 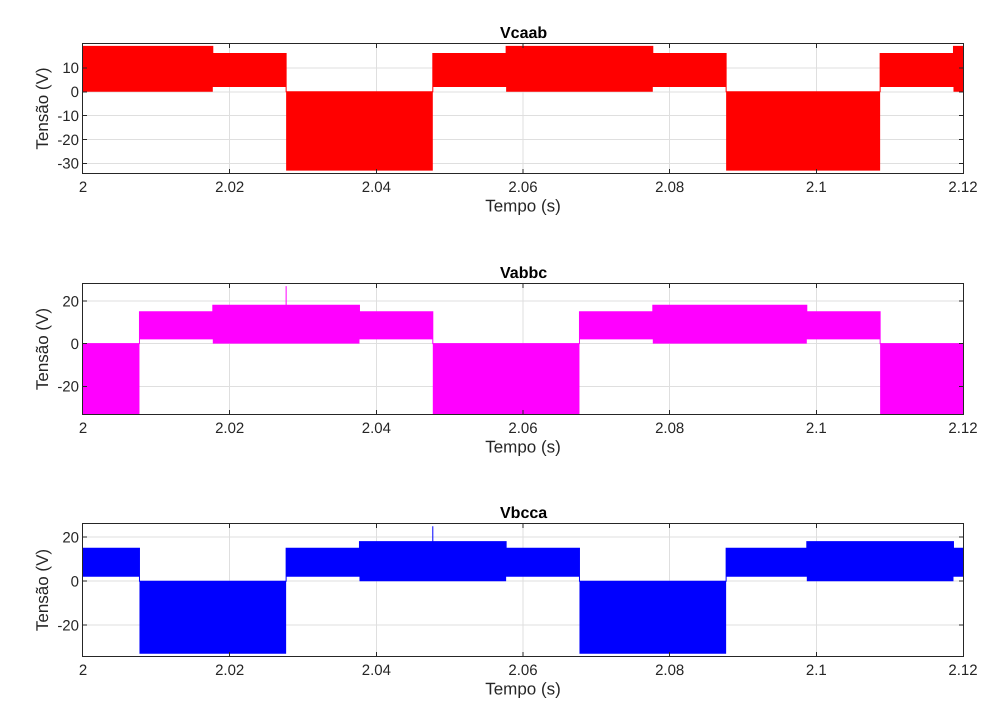 What do you see at coordinates (524, 33) in the screenshot?
I see `chart-title: Vcaab` at bounding box center [524, 33].